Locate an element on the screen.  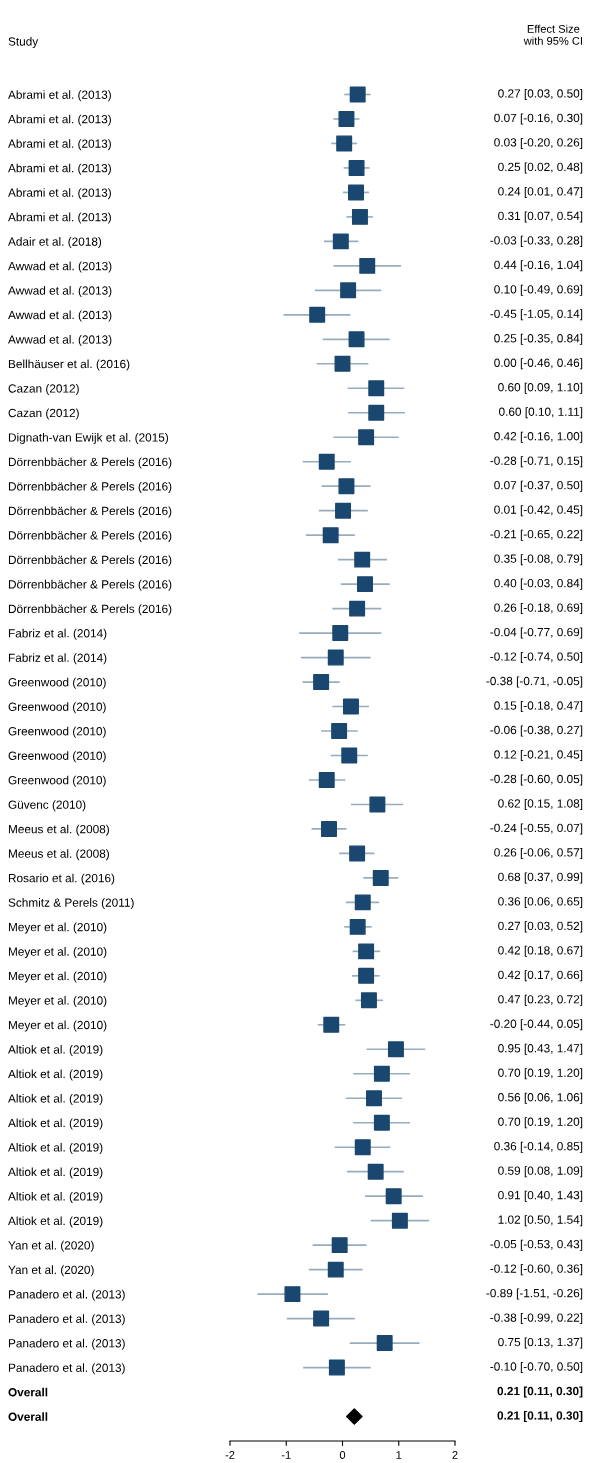
text: 0.25 [-0.35, 0.84] is located at coordinates (538, 339).